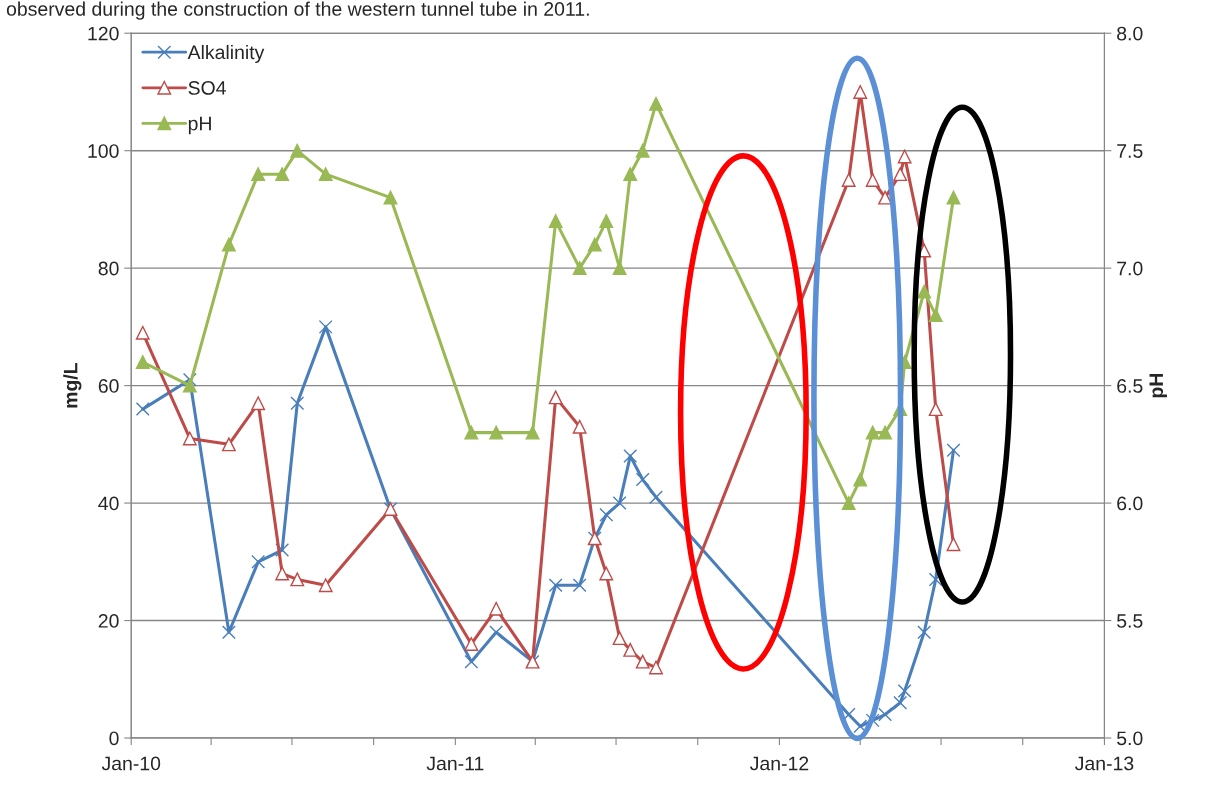 The image size is (1215, 791). Describe the element at coordinates (1130, 151) in the screenshot. I see `y2-tick-label: 7.5` at that location.